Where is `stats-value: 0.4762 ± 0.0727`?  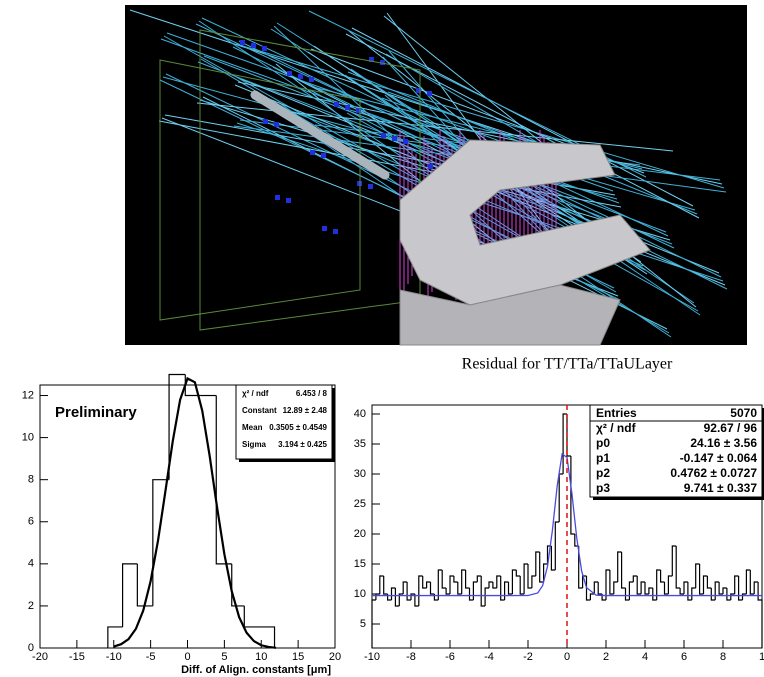
stats-value: 0.4762 ± 0.0727 is located at coordinates (713, 473).